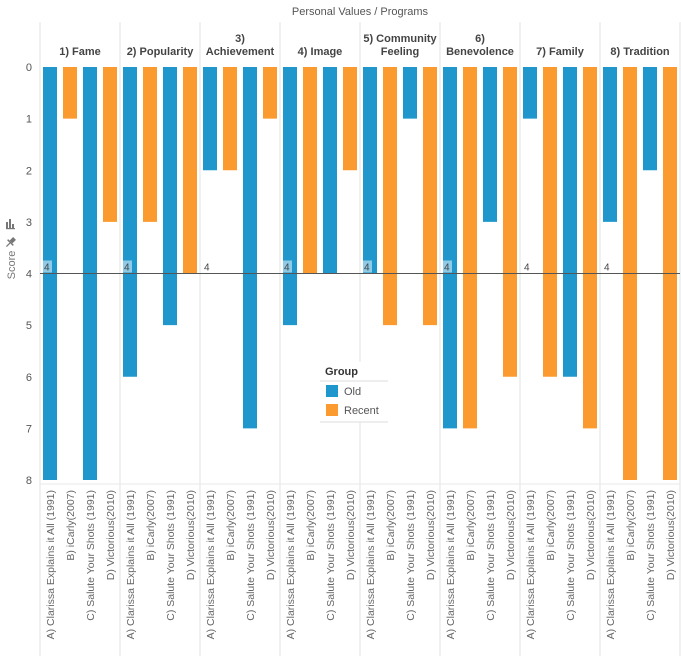 Image resolution: width=681 pixels, height=656 pixels. Describe the element at coordinates (560, 52) in the screenshot. I see `panel-title: 7) Family` at that location.